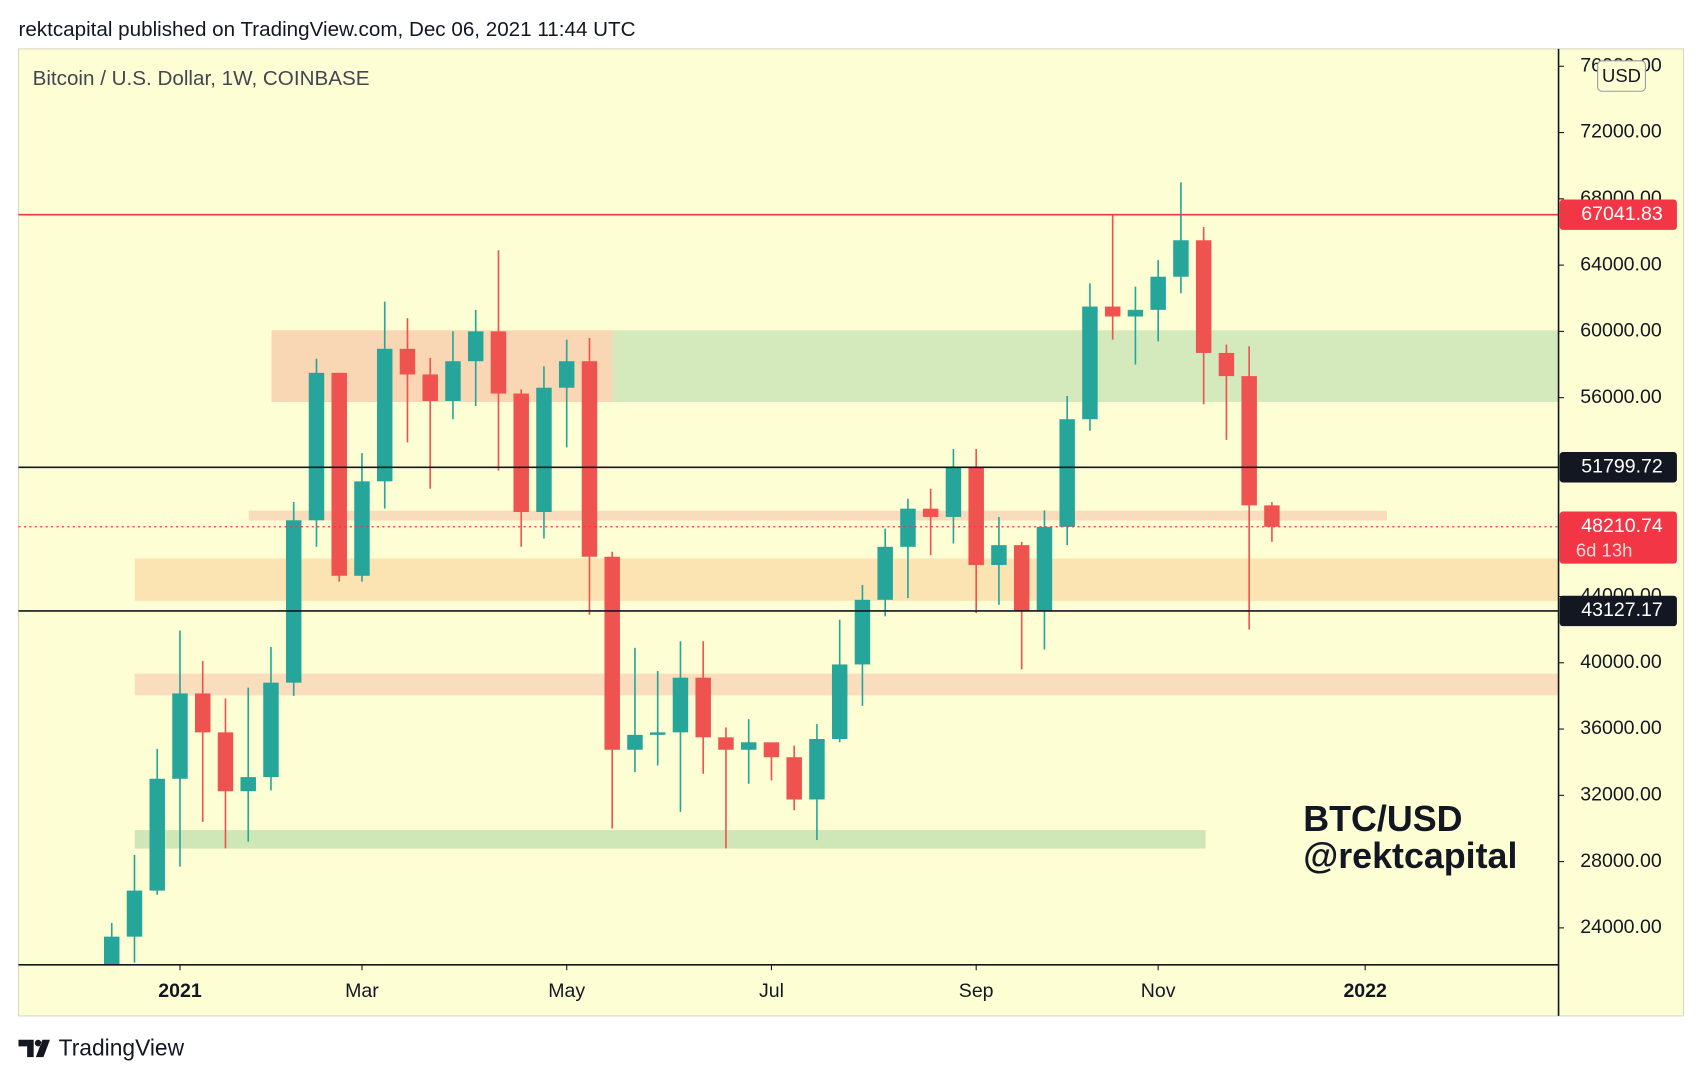 The image size is (1703, 1080). I want to click on currency-label: USD, so click(1621, 75).